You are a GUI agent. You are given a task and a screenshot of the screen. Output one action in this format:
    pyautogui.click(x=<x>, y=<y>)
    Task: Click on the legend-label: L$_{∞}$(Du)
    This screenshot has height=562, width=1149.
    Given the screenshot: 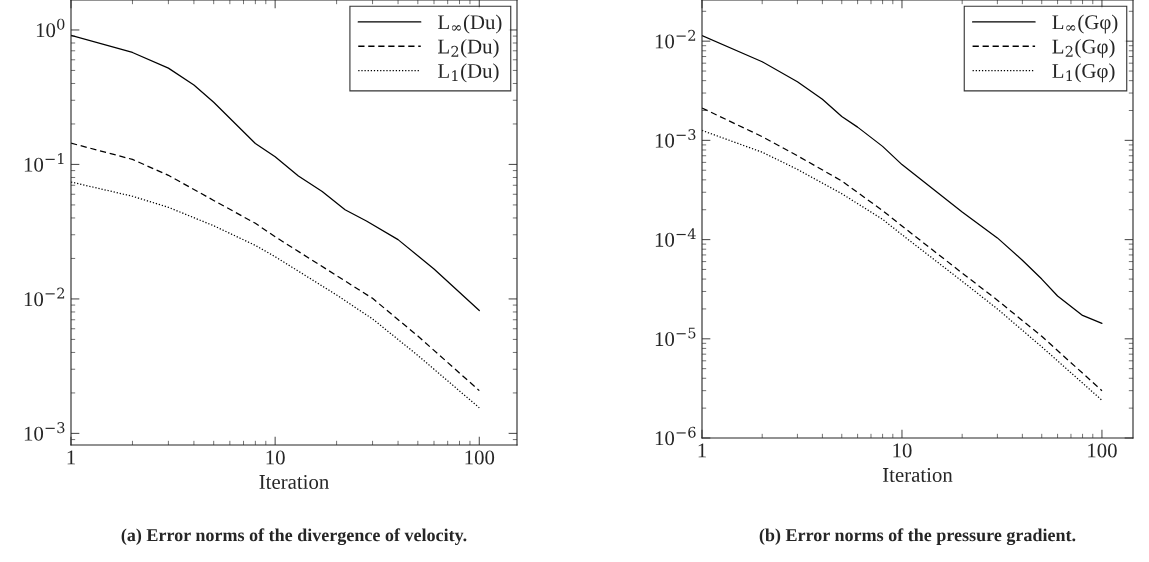 What is the action you would take?
    pyautogui.click(x=470, y=24)
    